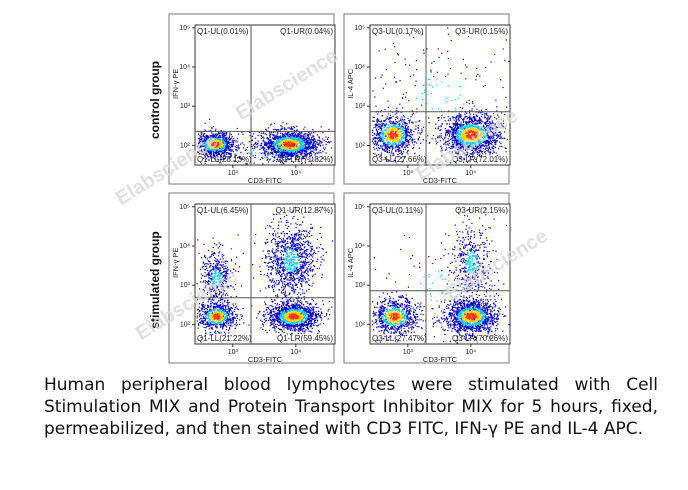 The height and width of the screenshot is (490, 688). Describe the element at coordinates (306, 31) in the screenshot. I see `quadrant-label-ur: Q1-UR(0.04%)` at that location.